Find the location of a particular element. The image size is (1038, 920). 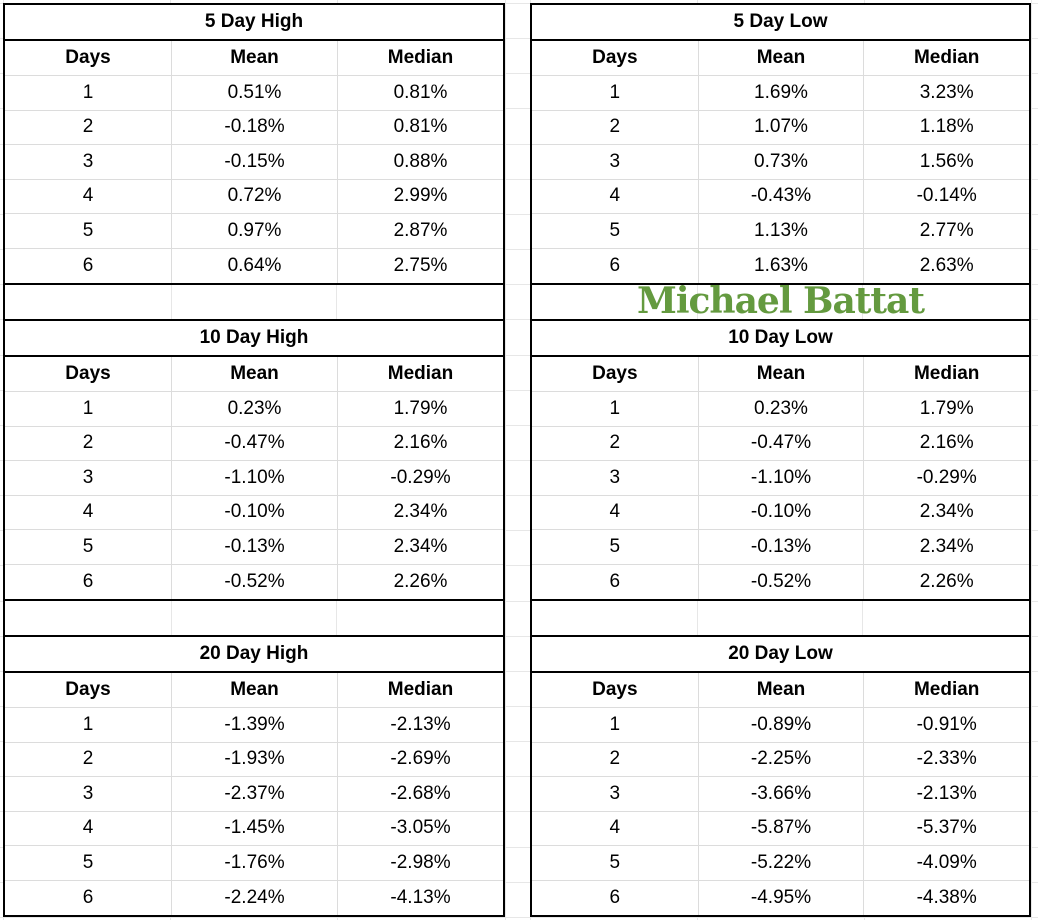

table-title: 20 Day High is located at coordinates (254, 655).